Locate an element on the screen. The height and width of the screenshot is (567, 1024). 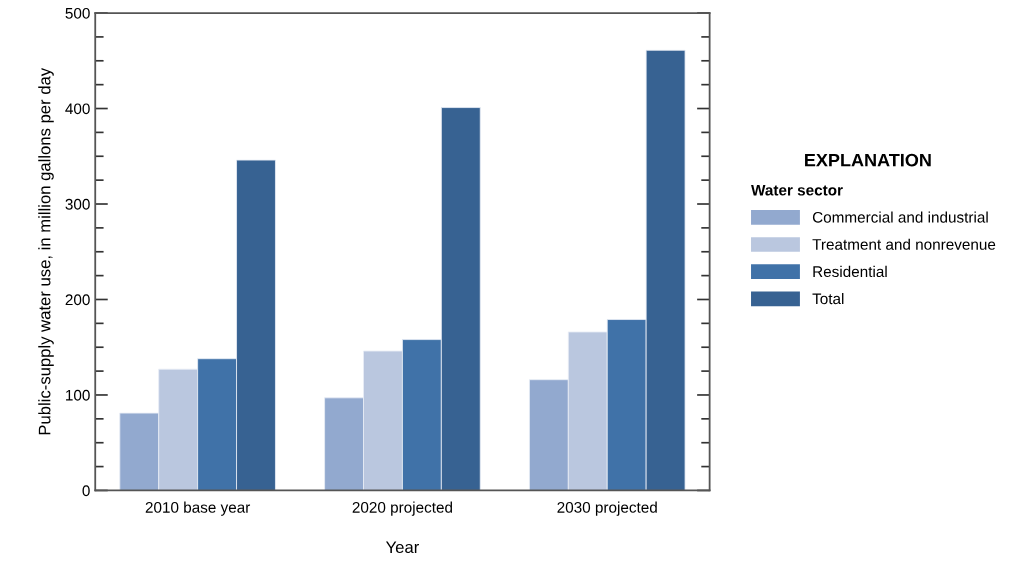
legend-label: Treatment and nonrevenue is located at coordinates (904, 244).